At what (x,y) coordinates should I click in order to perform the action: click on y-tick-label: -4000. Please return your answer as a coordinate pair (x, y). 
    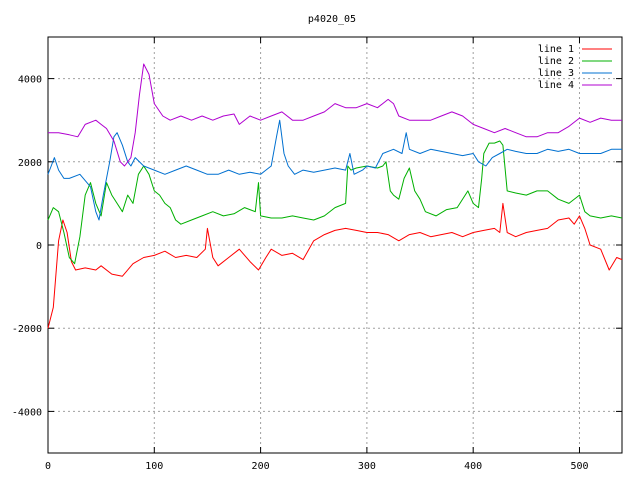
    Looking at the image, I should click on (27, 412).